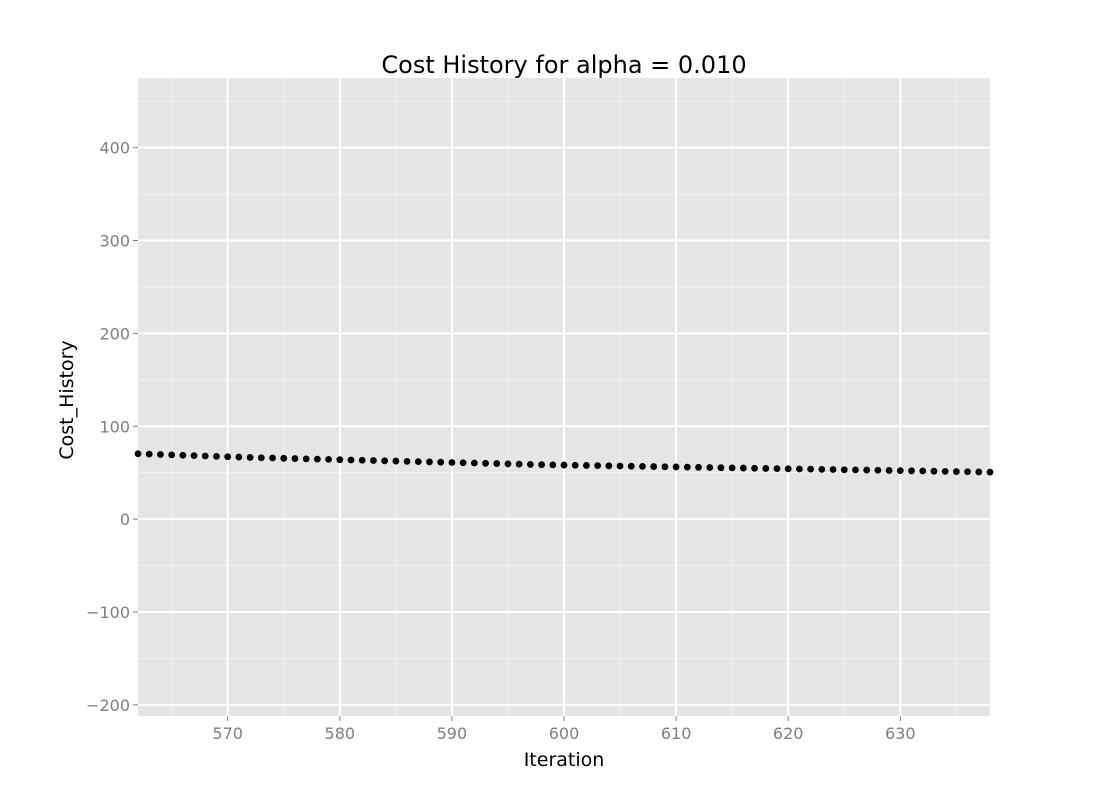  I want to click on x-axis: 570 580 590 600 610 620 630, so click(564, 729).